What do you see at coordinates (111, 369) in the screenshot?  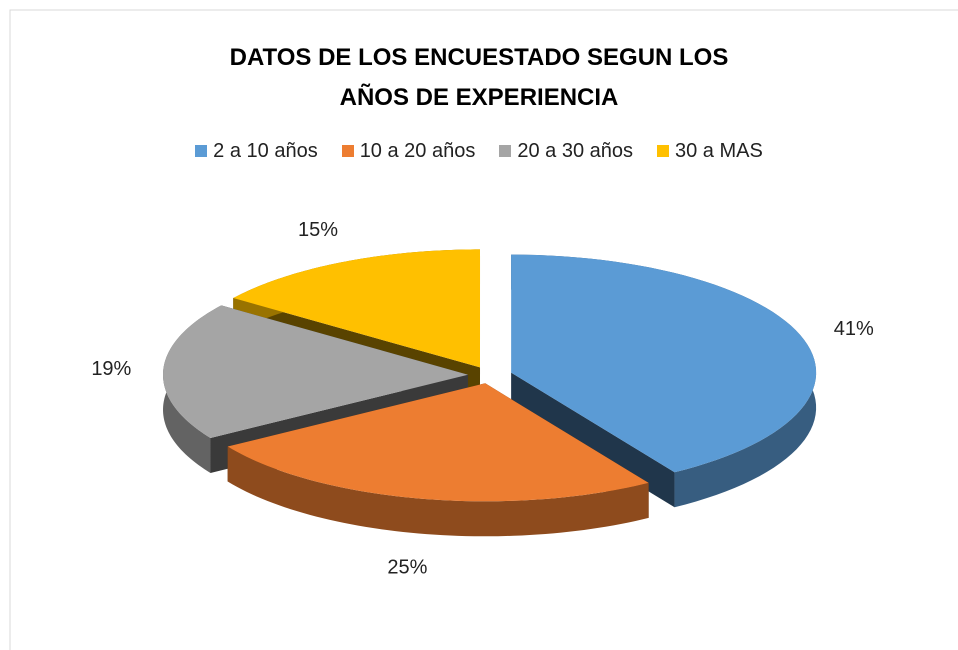 I see `data-label: 19%` at bounding box center [111, 369].